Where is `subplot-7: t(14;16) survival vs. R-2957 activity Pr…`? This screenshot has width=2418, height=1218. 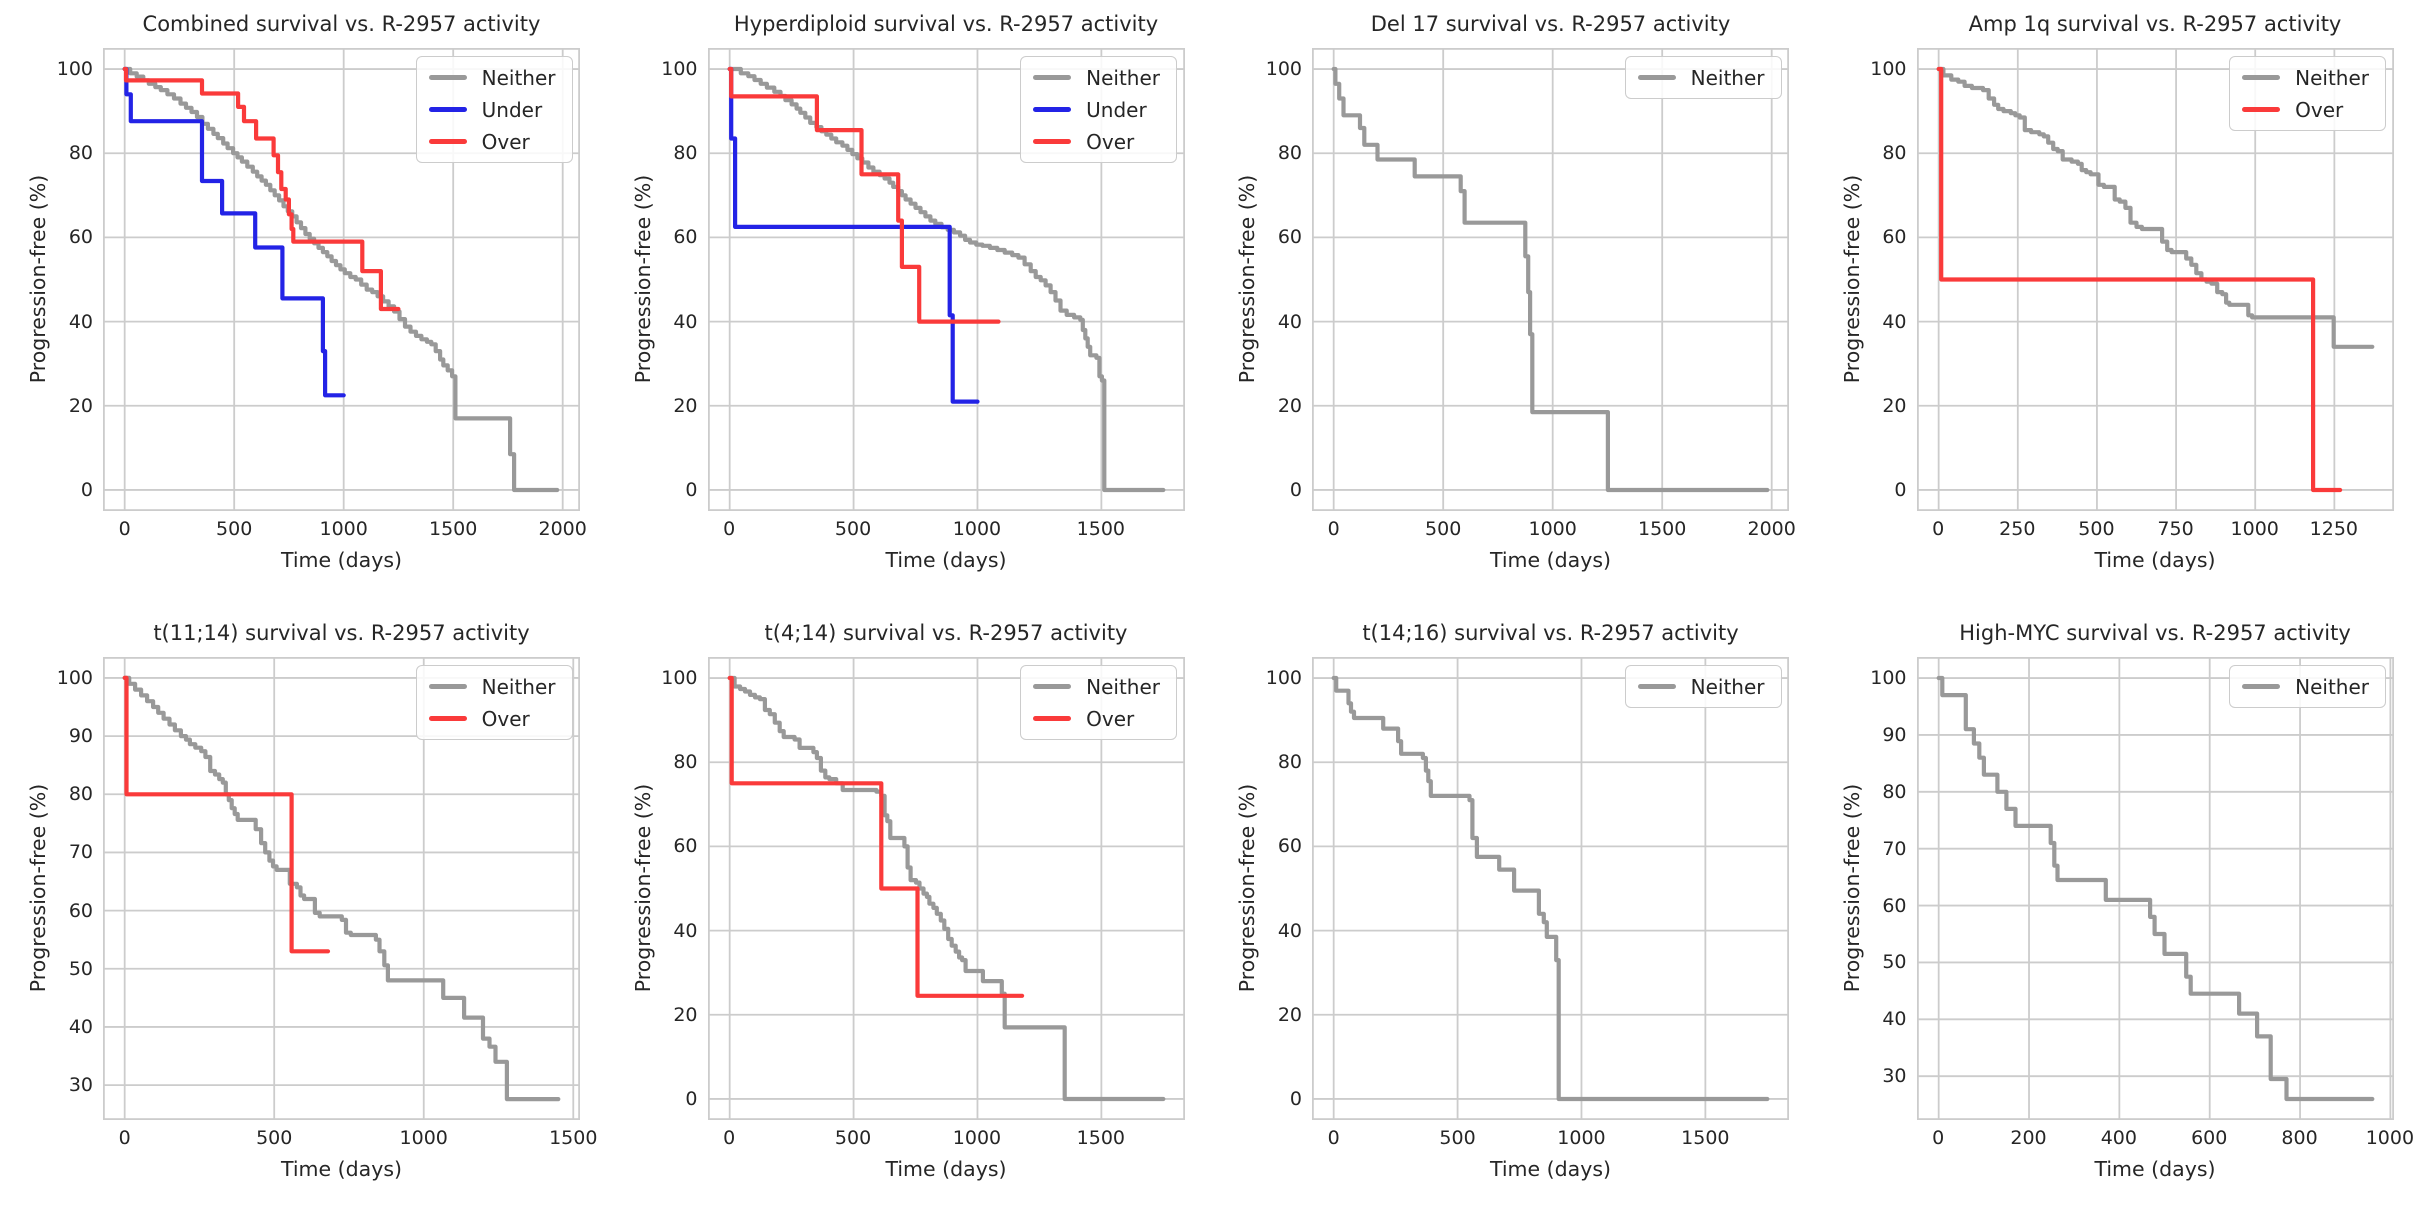 subplot-7: t(14;16) survival vs. R-2957 activity Pr… is located at coordinates (1511, 913).